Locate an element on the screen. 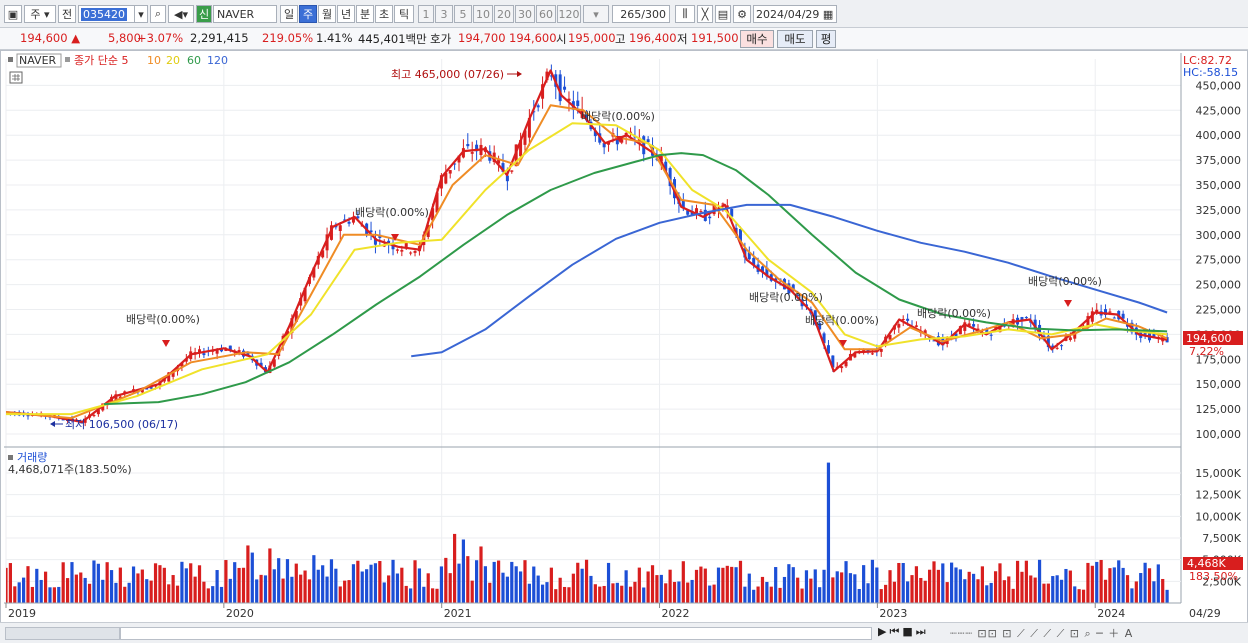 This screenshot has width=1248, height=643. interval-60: 60 is located at coordinates (546, 14).